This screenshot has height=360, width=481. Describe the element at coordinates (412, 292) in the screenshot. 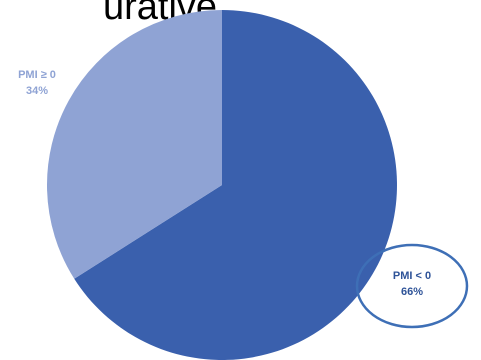

I see `slice-percent-label: 66%` at that location.